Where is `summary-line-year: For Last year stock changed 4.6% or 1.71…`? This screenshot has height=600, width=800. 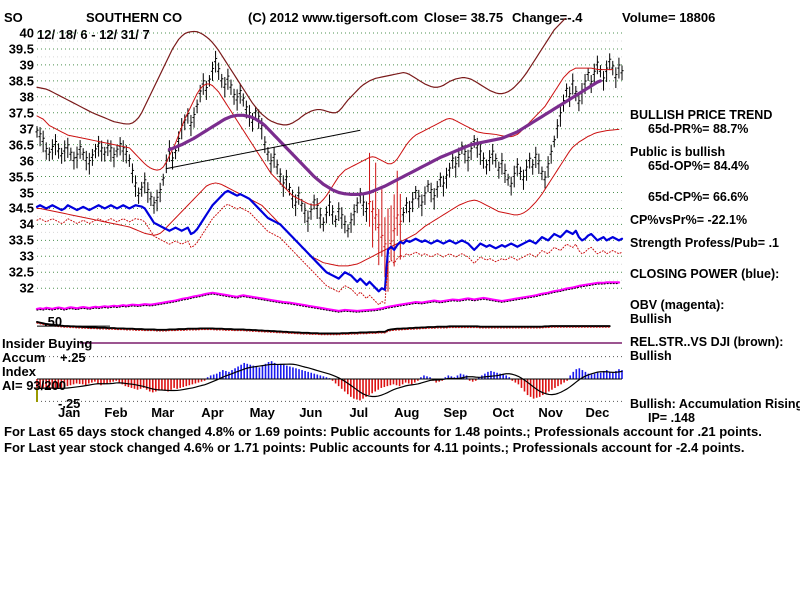
summary-line-year: For Last year stock changed 4.6% or 1.71… is located at coordinates (374, 447).